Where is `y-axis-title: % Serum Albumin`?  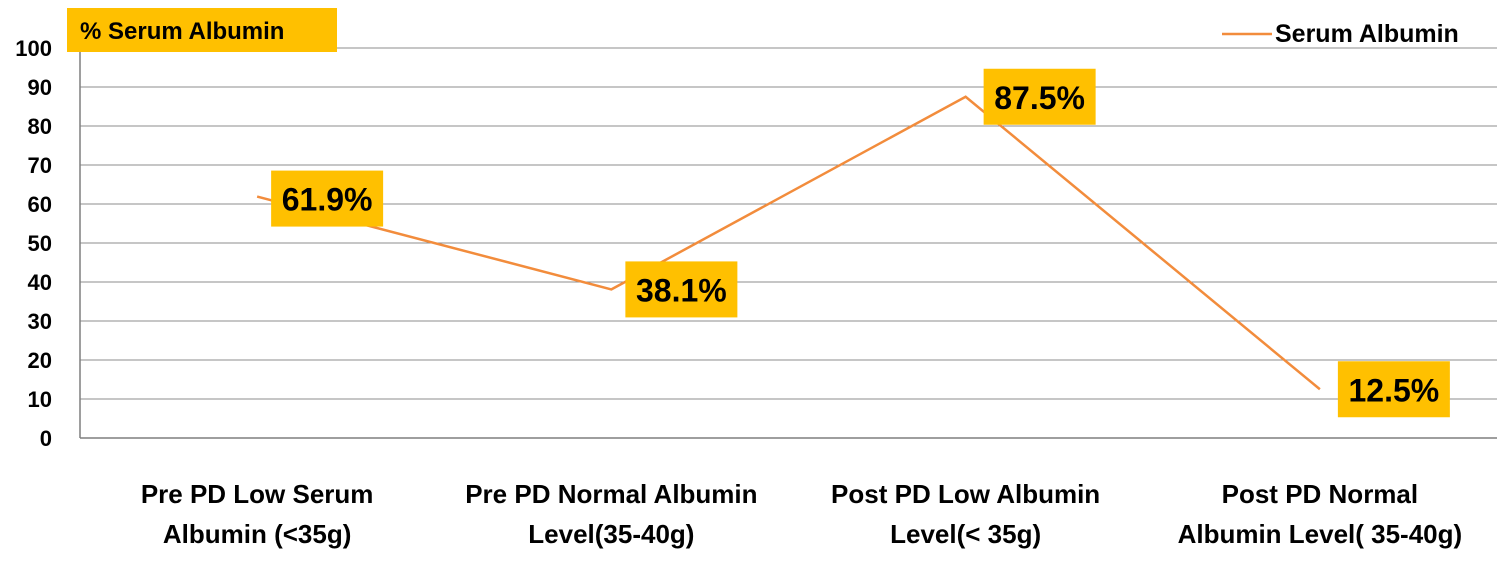
y-axis-title: % Serum Albumin is located at coordinates (202, 30).